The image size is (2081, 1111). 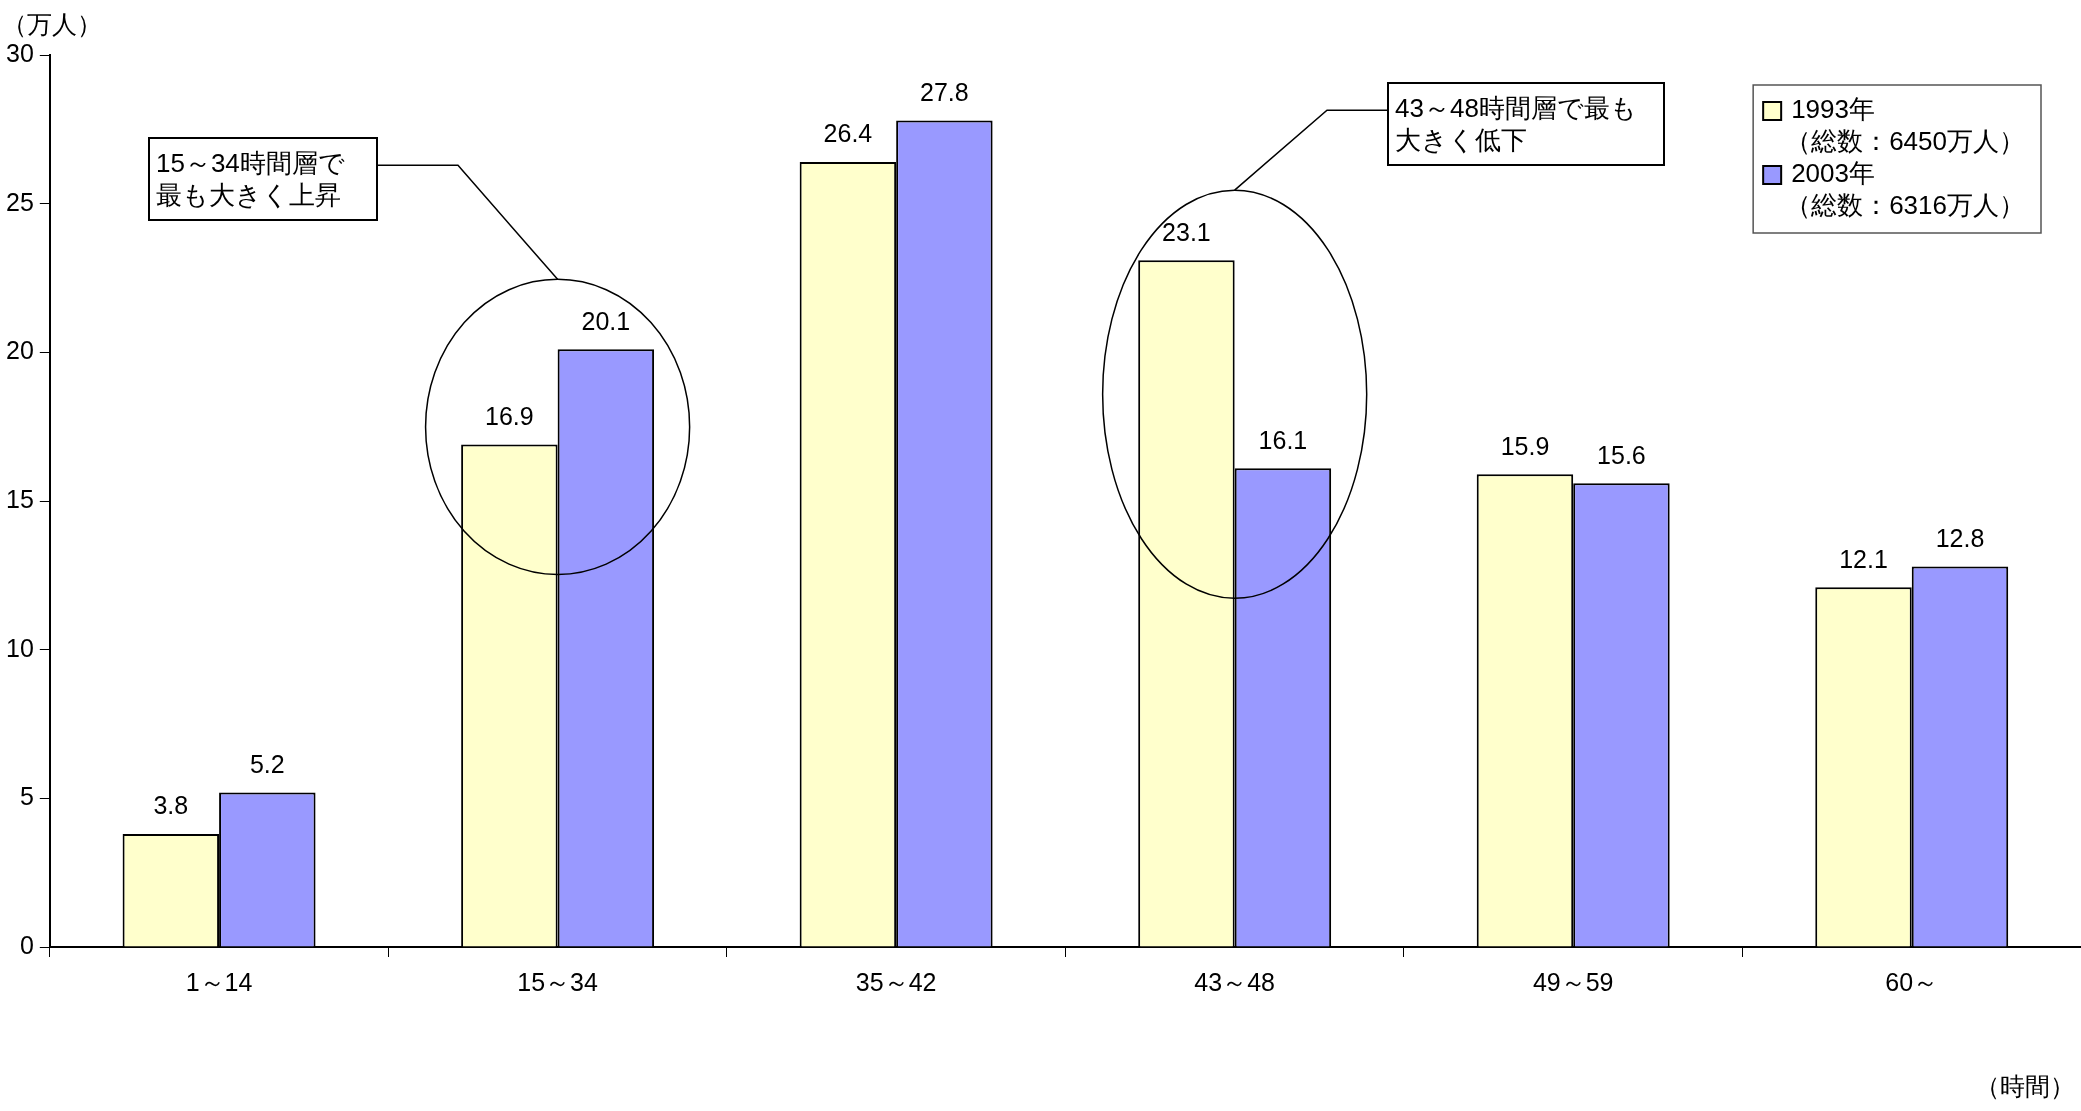 I want to click on data-label: 15.6, so click(x=1621, y=454).